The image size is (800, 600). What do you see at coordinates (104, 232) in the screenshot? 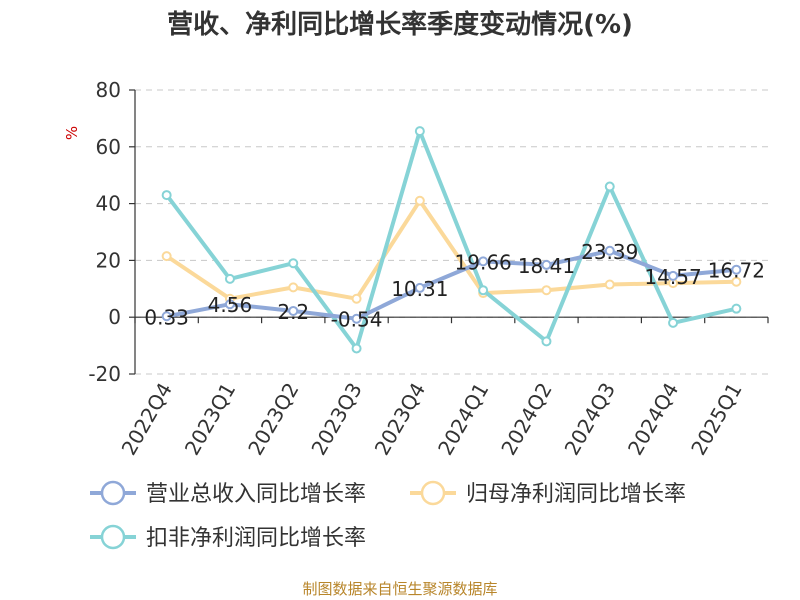
I see `y-axis-ticks: -20 0 20 40 60 80` at bounding box center [104, 232].